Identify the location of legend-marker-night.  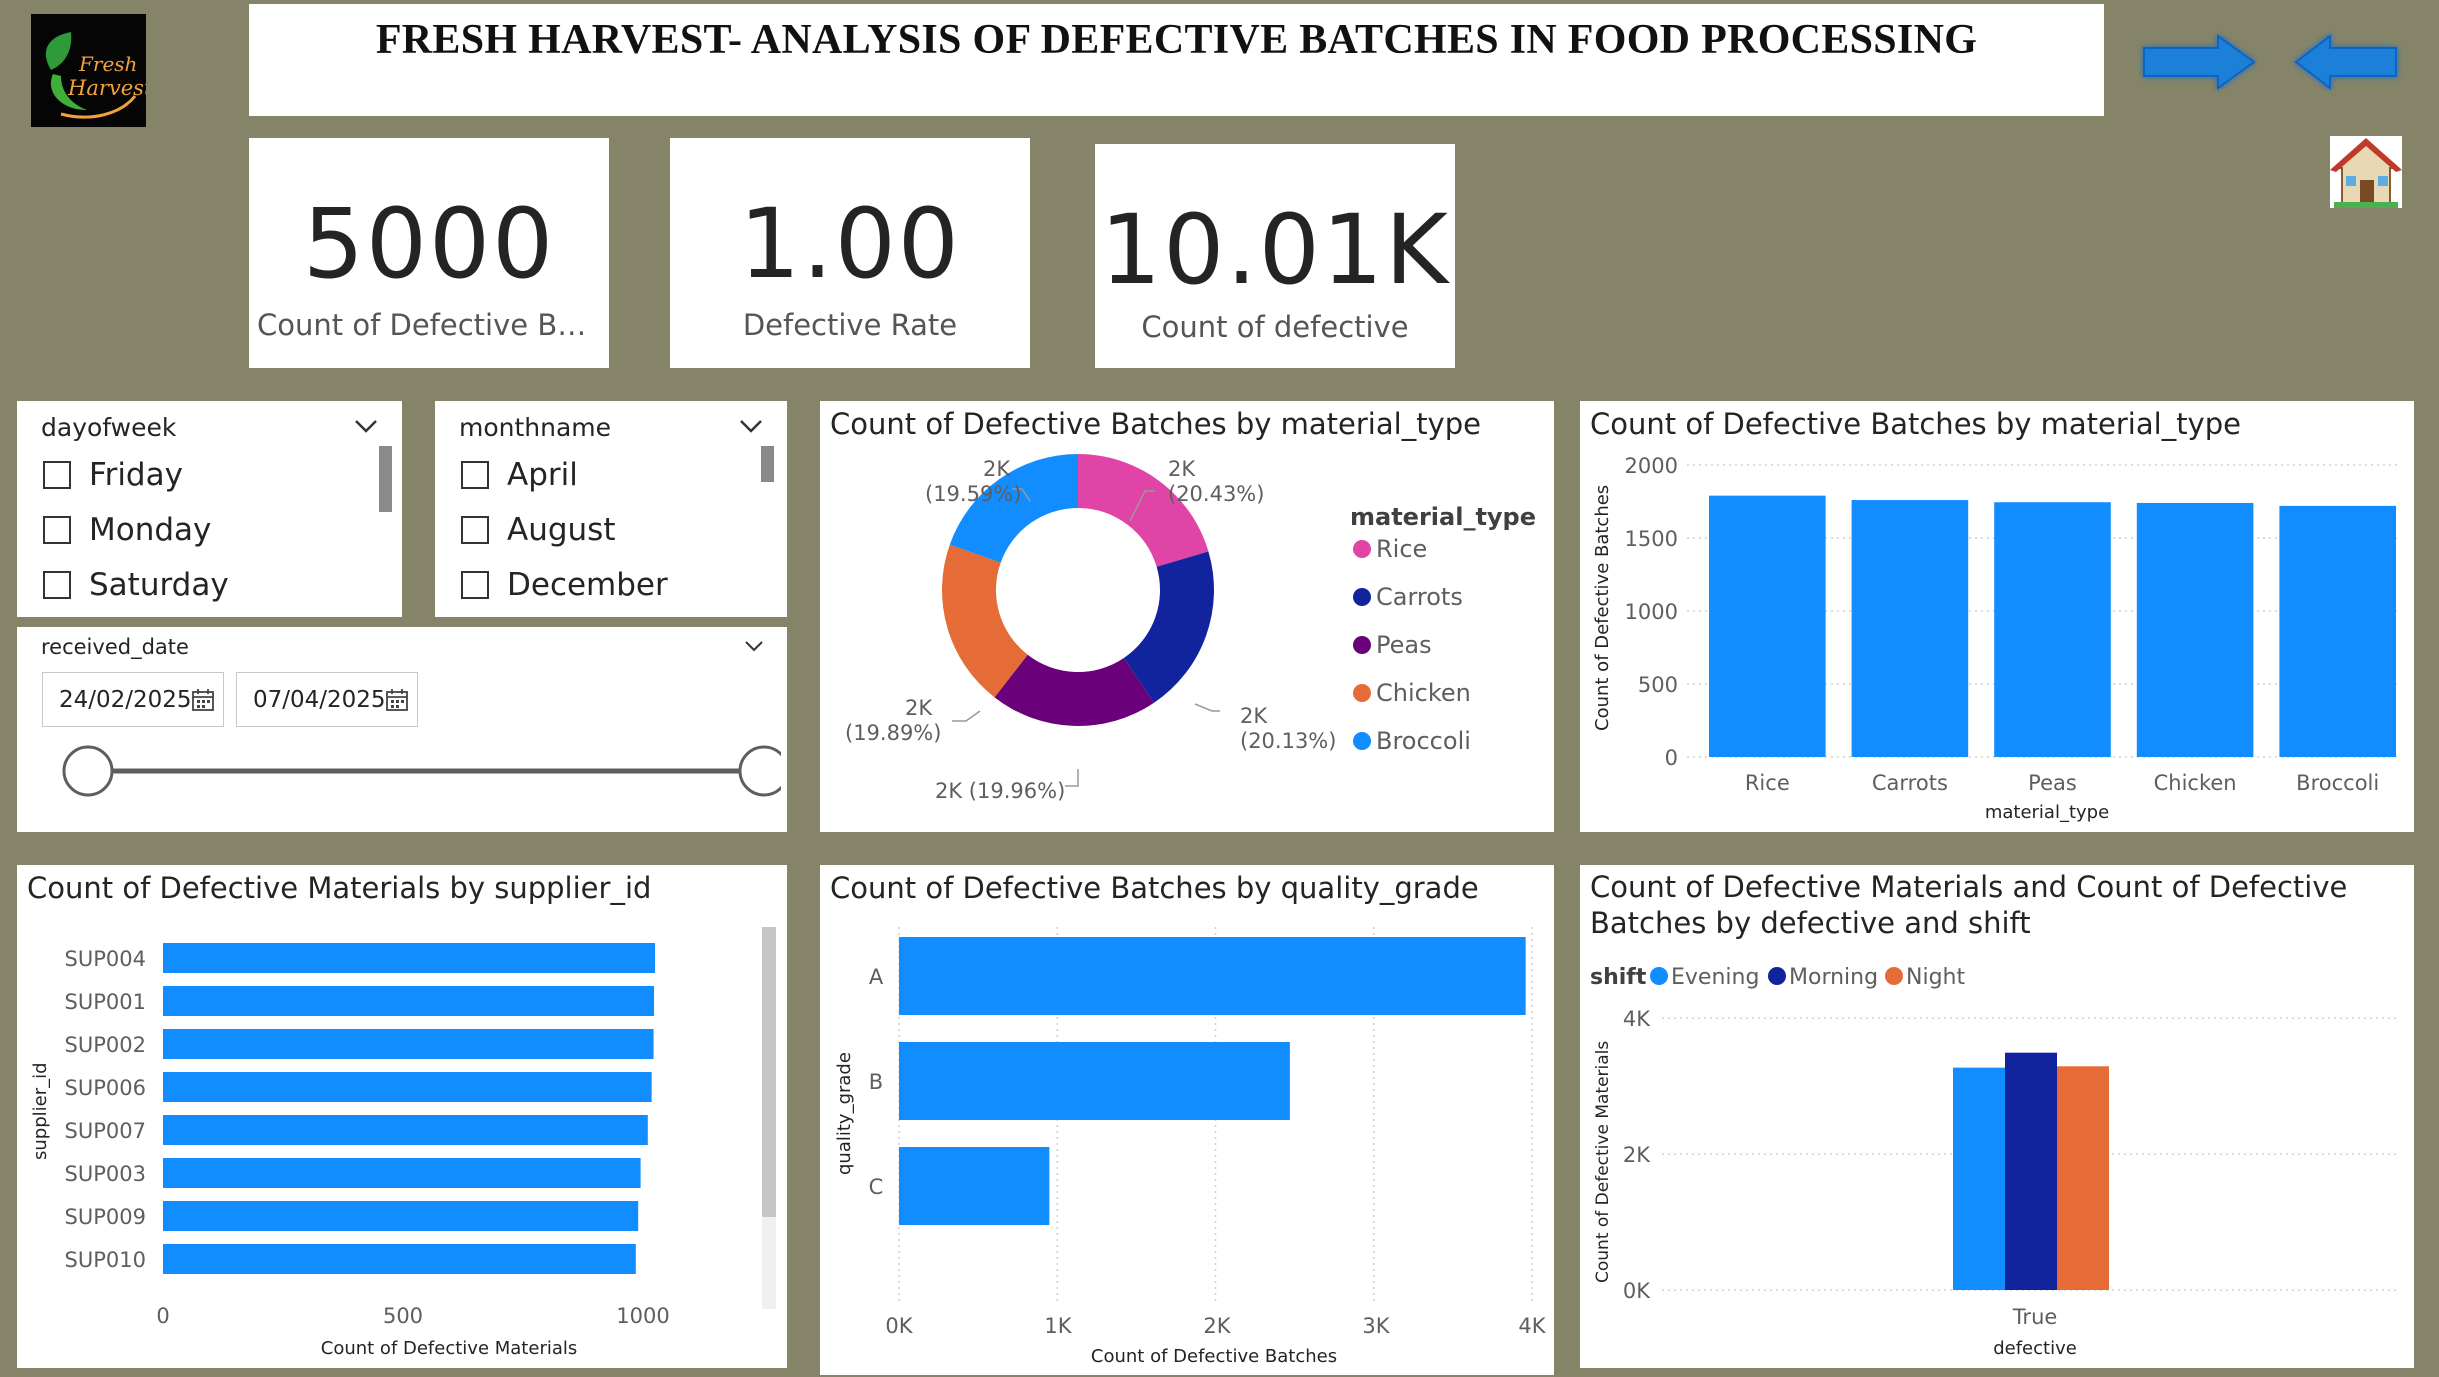
(1894, 976).